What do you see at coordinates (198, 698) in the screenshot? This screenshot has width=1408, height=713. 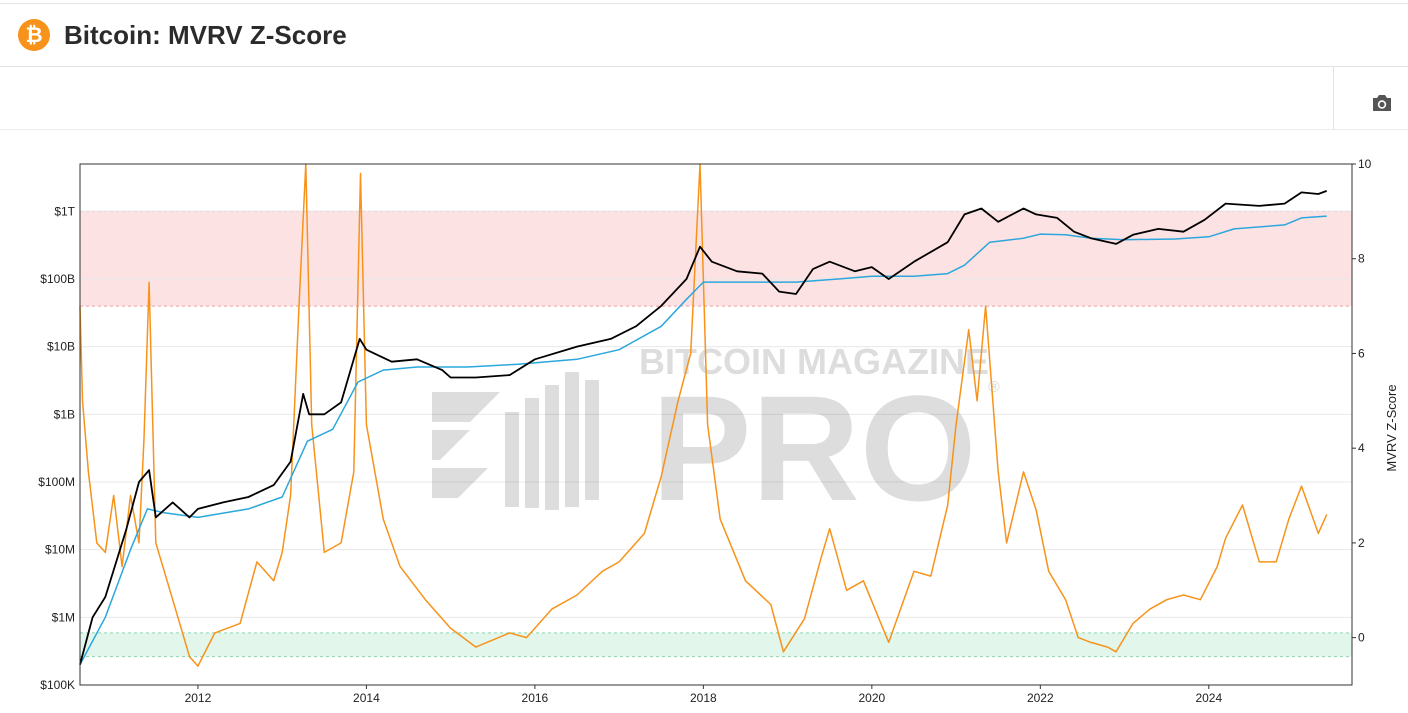 I see `x-tick-label: 2012` at bounding box center [198, 698].